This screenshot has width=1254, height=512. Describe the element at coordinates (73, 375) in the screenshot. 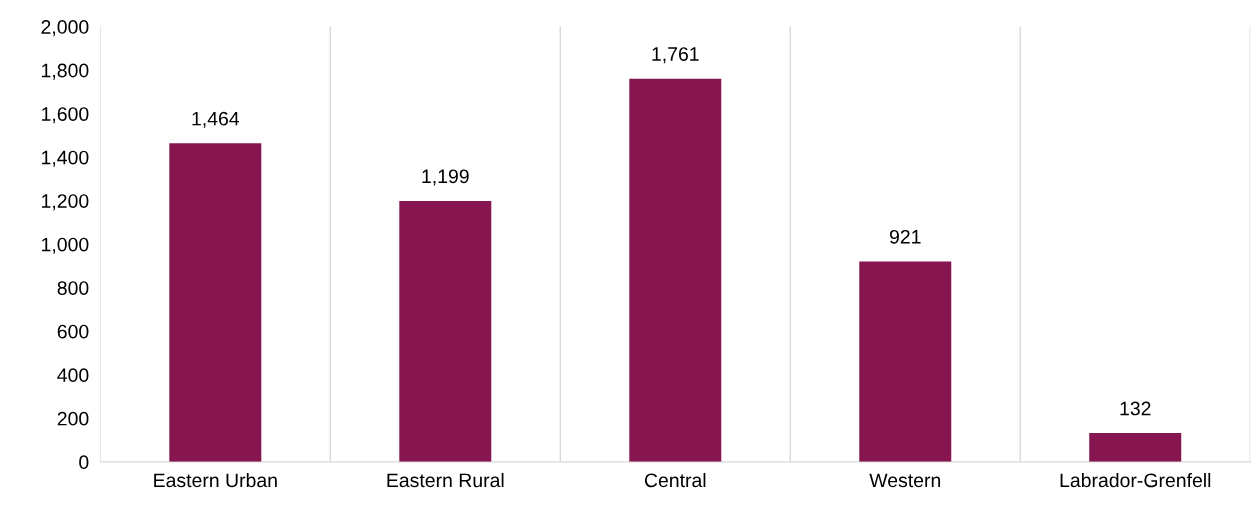

I see `y-tick-label: 400` at that location.